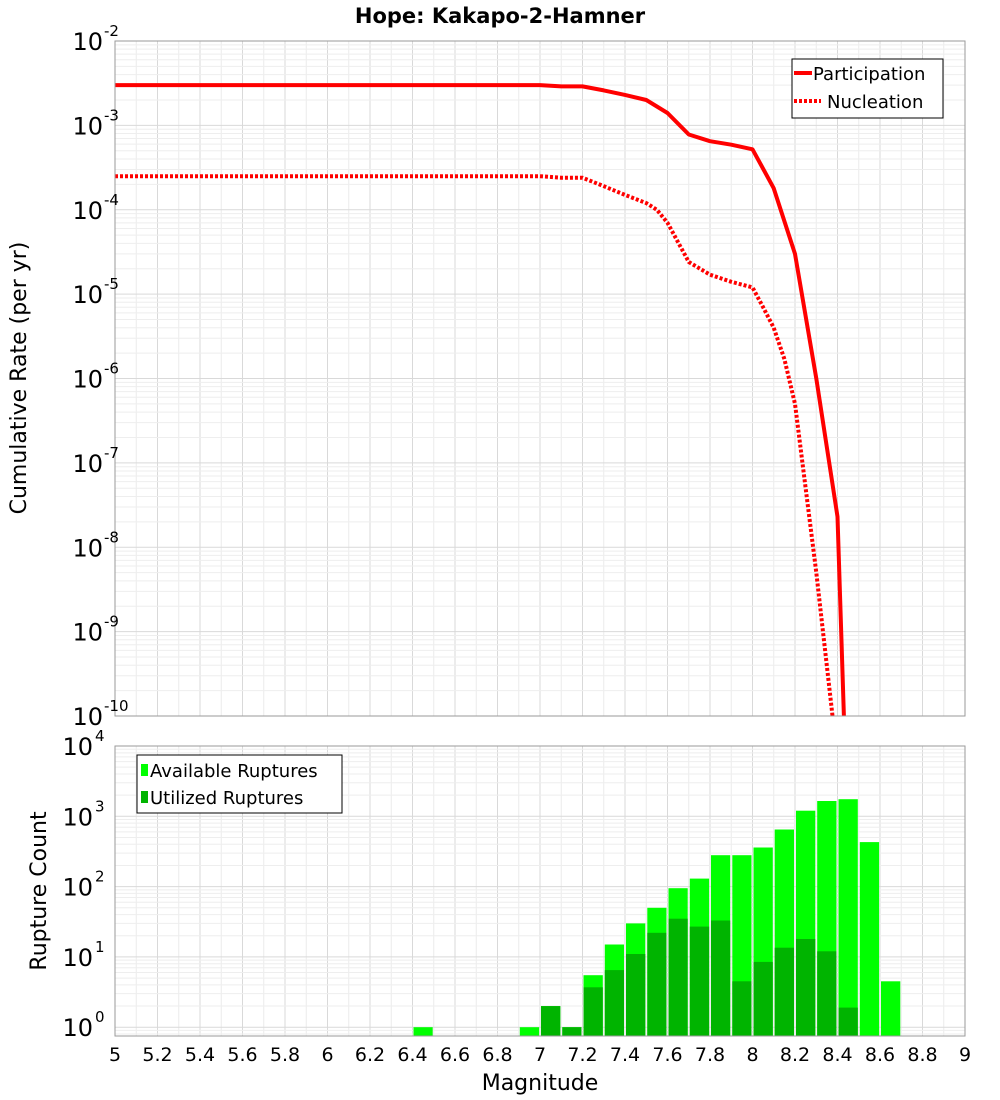 This screenshot has height=1100, width=1000. What do you see at coordinates (327, 1055) in the screenshot?
I see `x-tick-label: 6` at bounding box center [327, 1055].